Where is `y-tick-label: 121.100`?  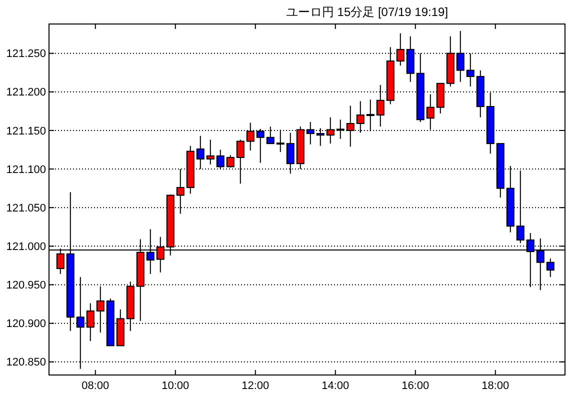
y-tick-label: 121.100 is located at coordinates (26, 170).